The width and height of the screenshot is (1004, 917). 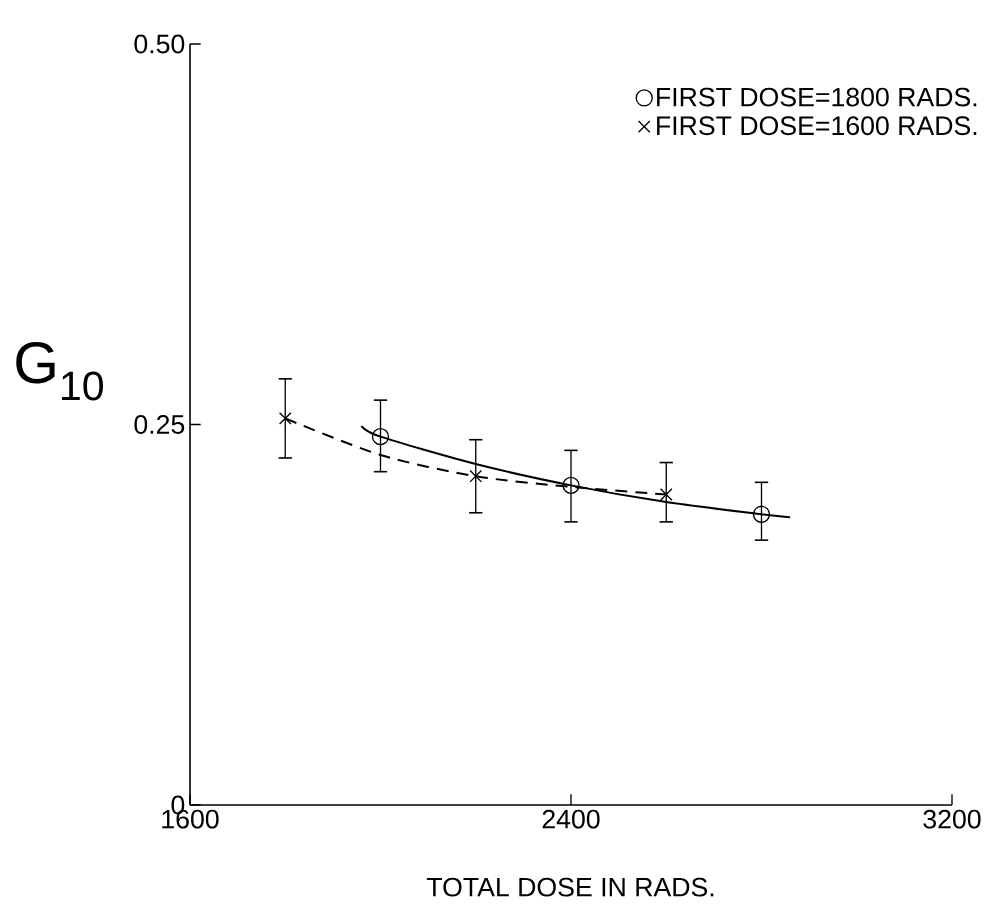 What do you see at coordinates (952, 819) in the screenshot?
I see `x-tick-label: 3200` at bounding box center [952, 819].